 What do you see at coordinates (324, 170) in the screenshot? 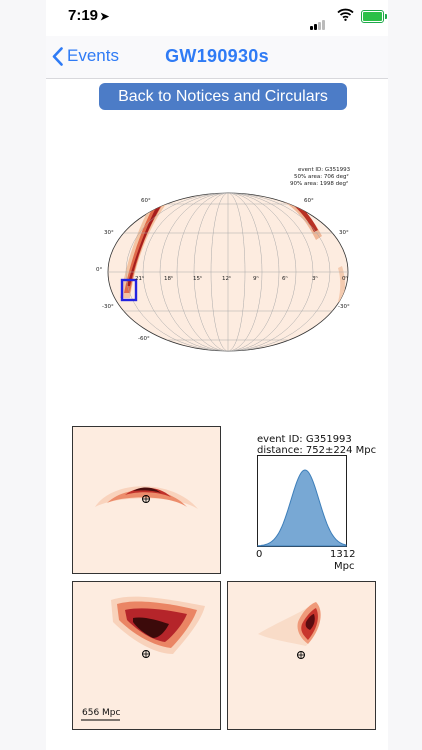
I see `skymap-event-id: event ID: G351993` at bounding box center [324, 170].